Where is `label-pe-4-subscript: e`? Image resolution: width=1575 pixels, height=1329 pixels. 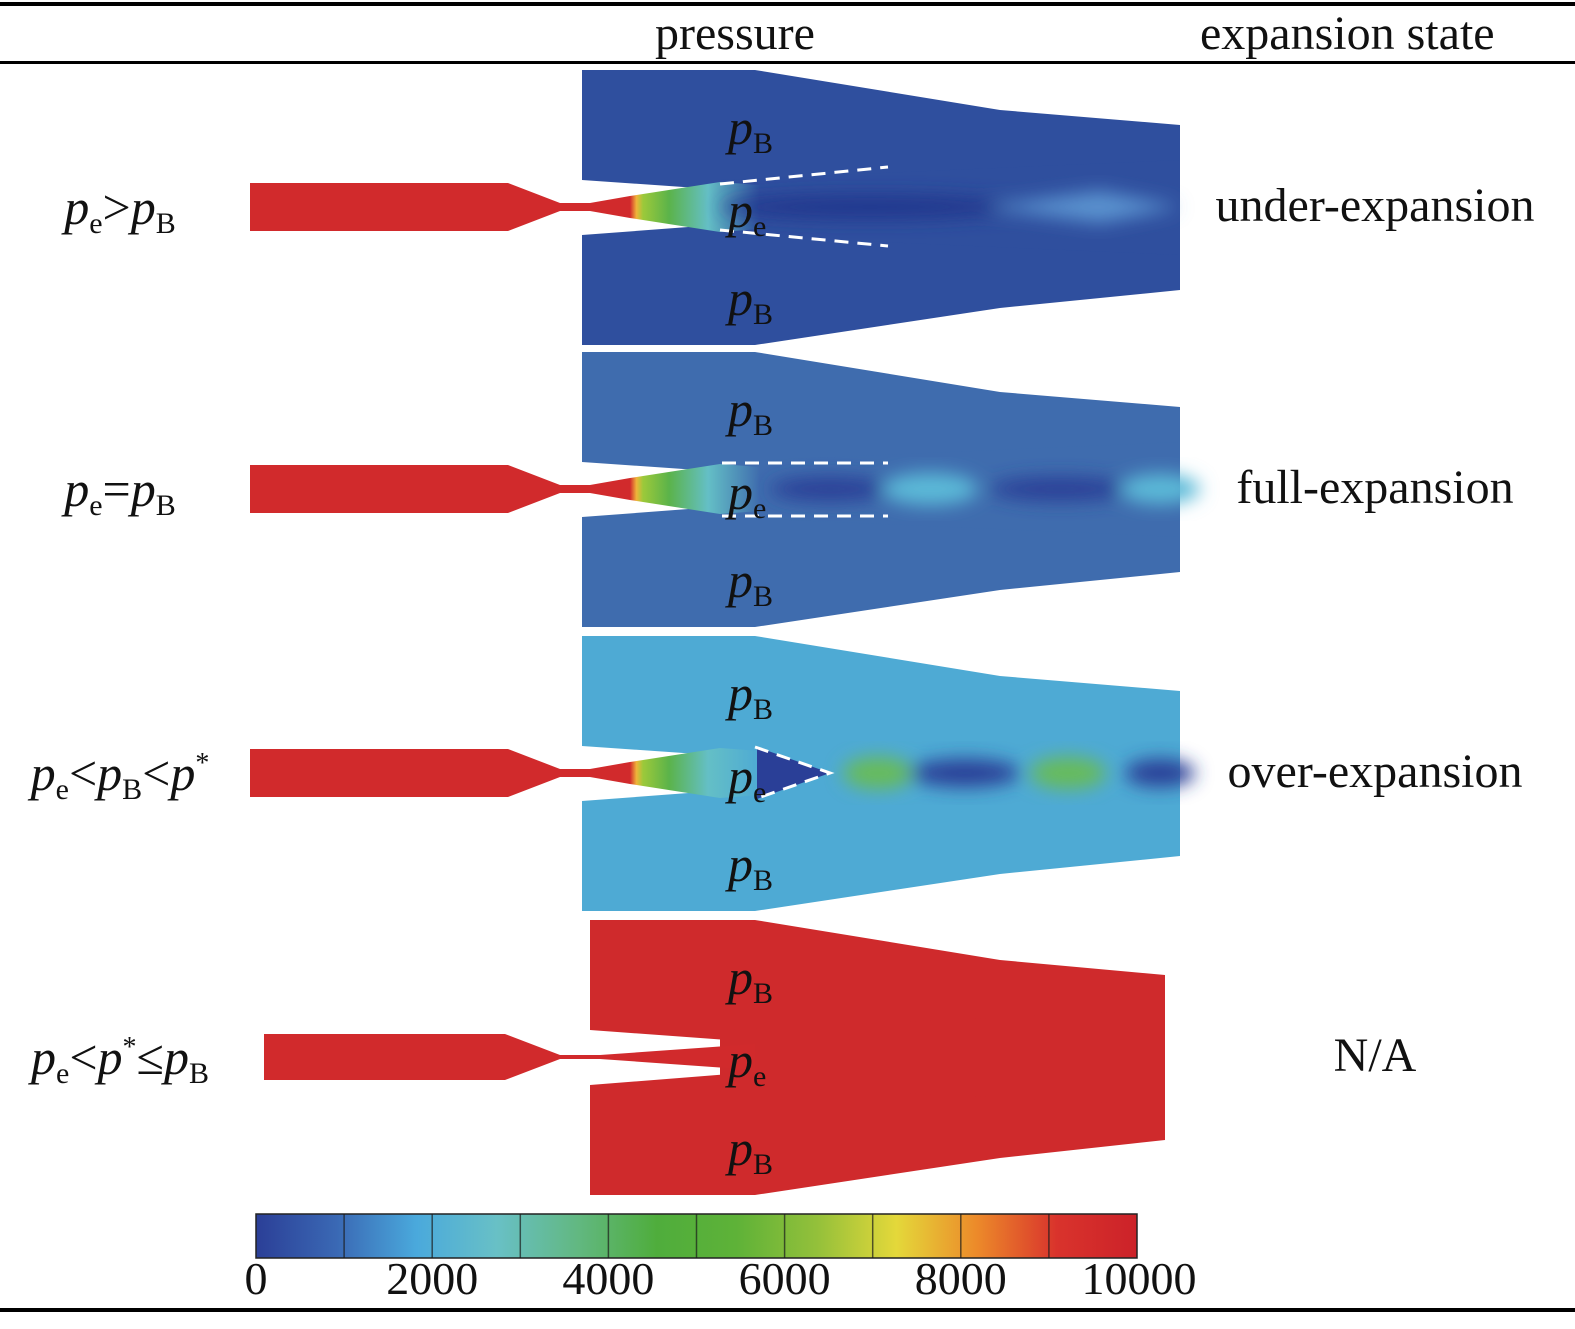 label-pe-4-subscript: e is located at coordinates (760, 1076).